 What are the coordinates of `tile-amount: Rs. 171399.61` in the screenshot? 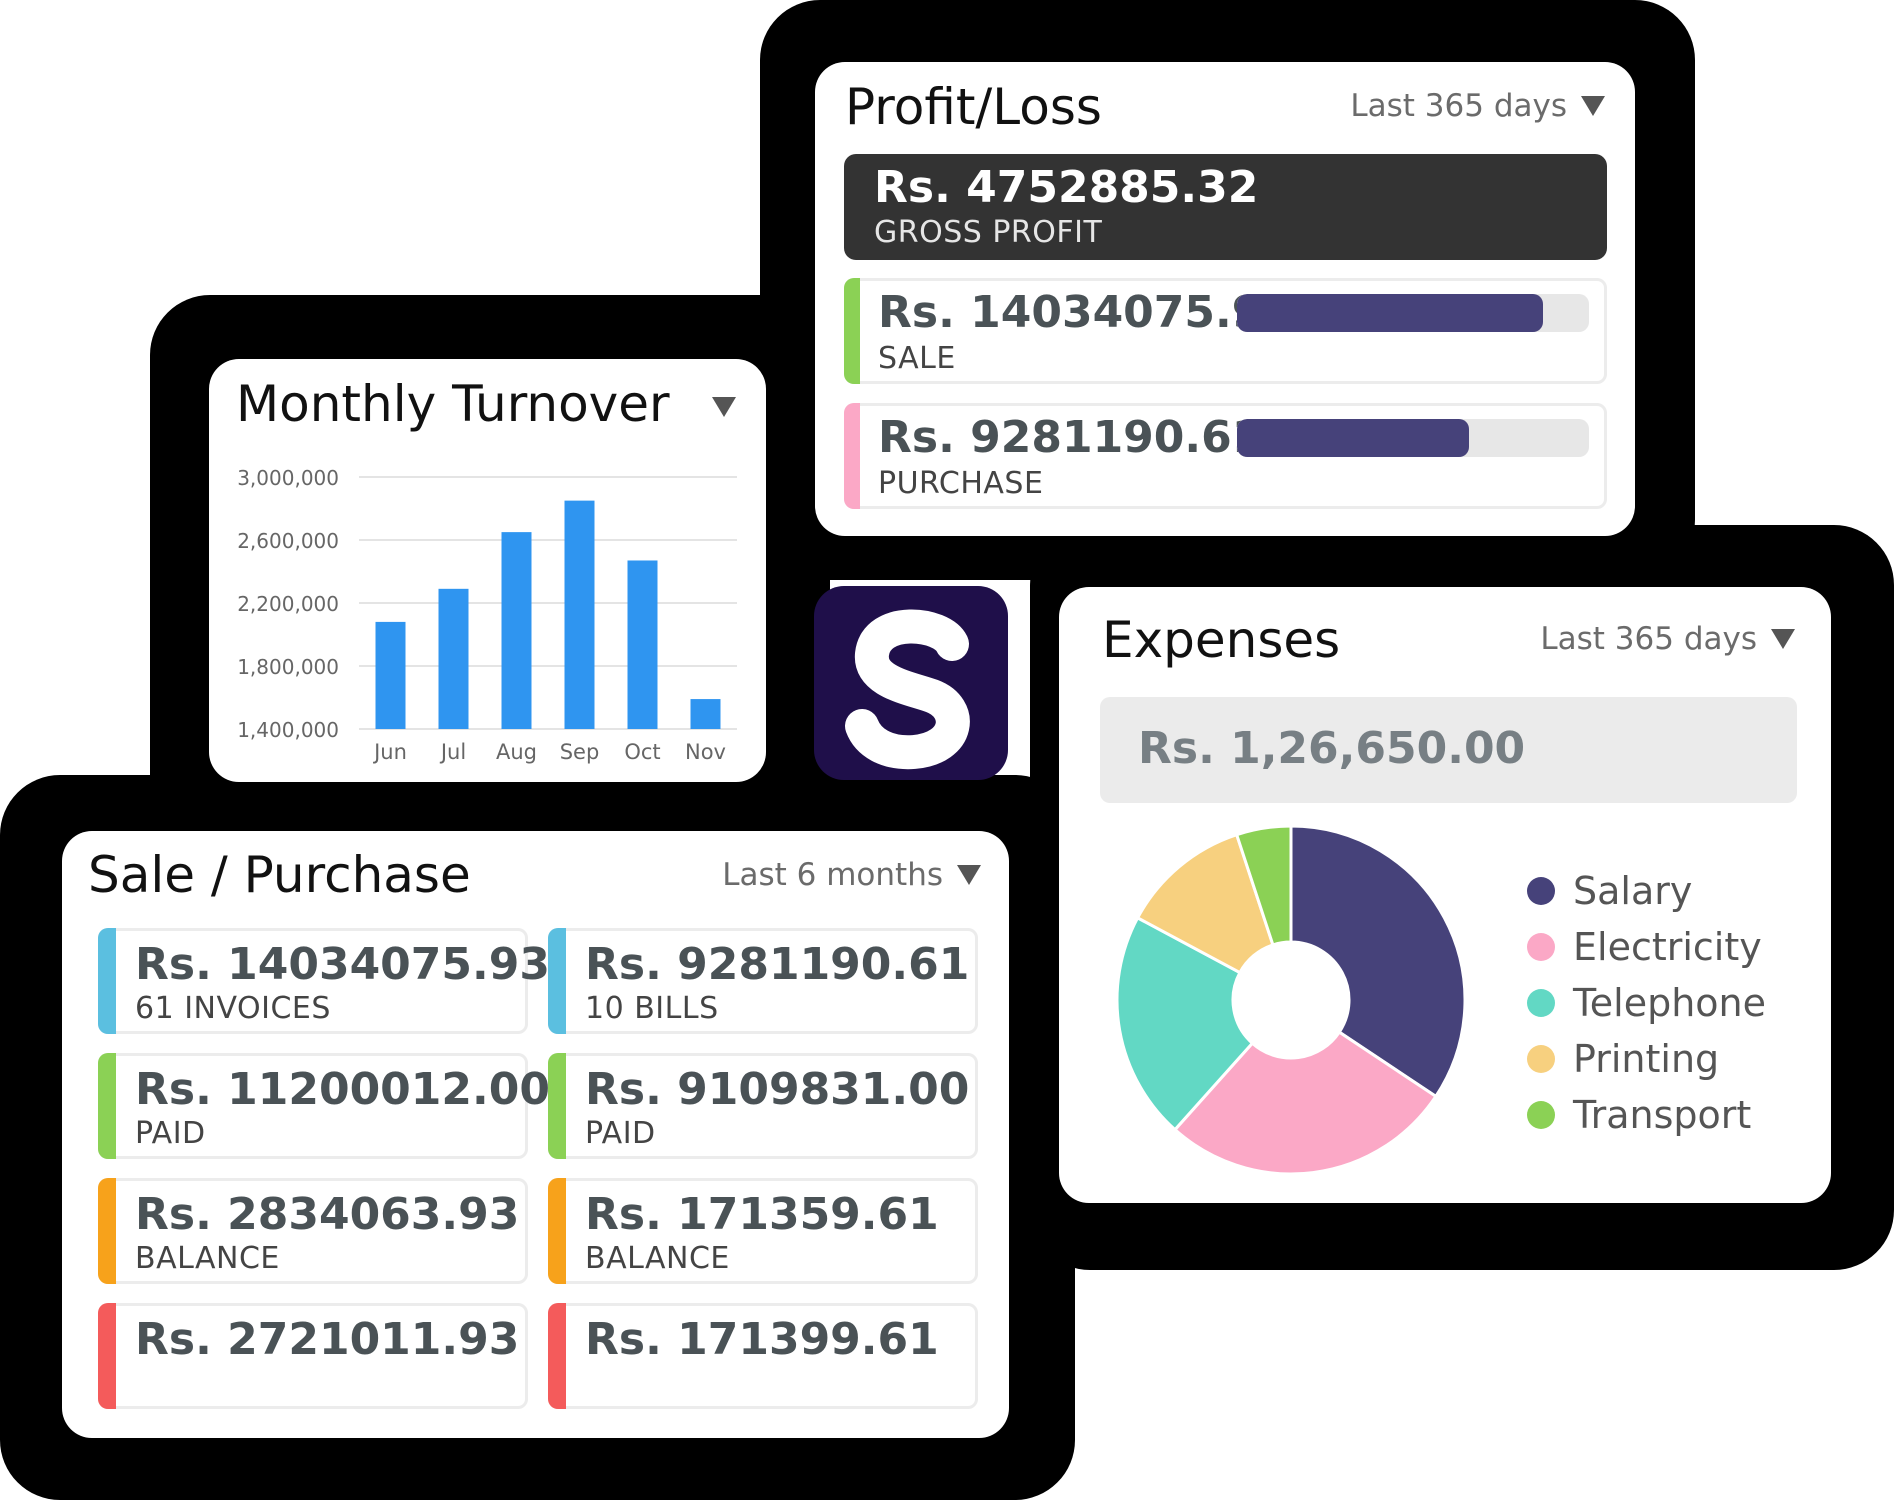 It's located at (762, 1339).